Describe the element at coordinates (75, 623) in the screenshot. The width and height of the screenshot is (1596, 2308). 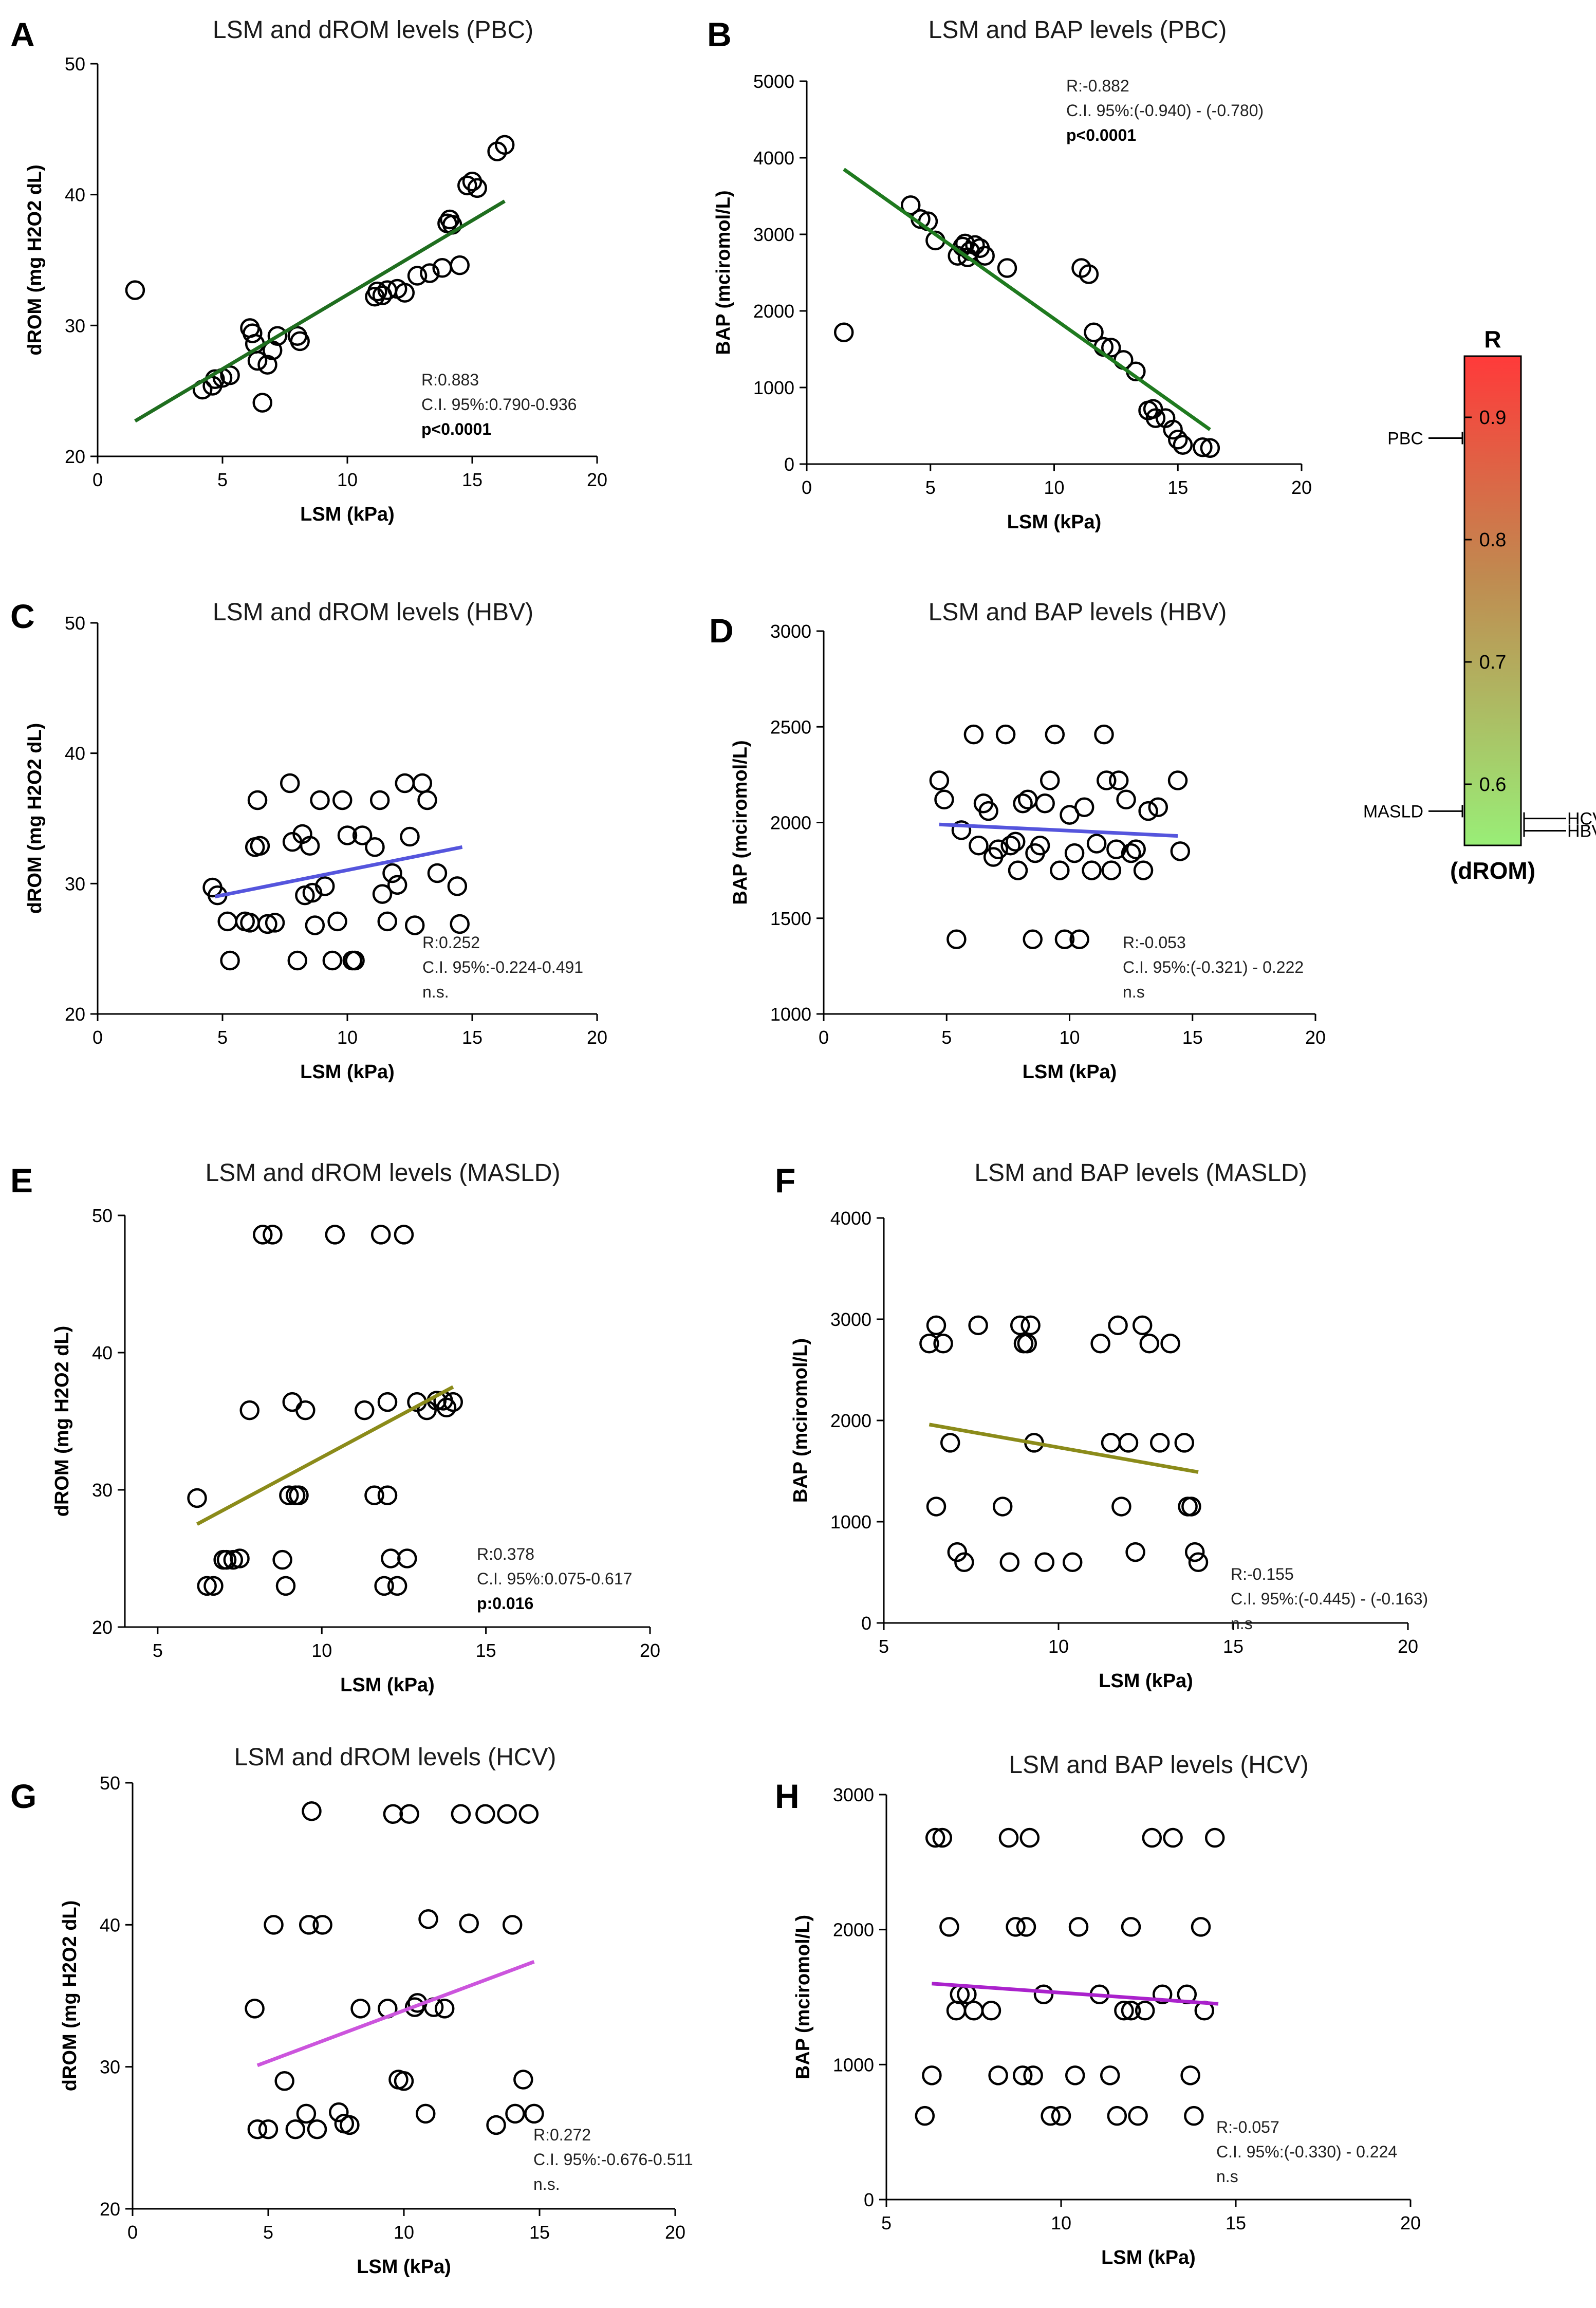
I see `y-tick-label: 50` at that location.